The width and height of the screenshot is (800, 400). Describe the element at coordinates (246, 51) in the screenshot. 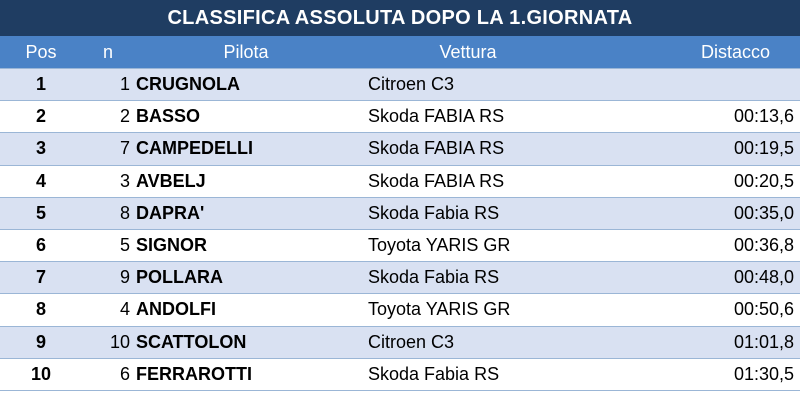

I see `header-pilota: Pilota` at that location.